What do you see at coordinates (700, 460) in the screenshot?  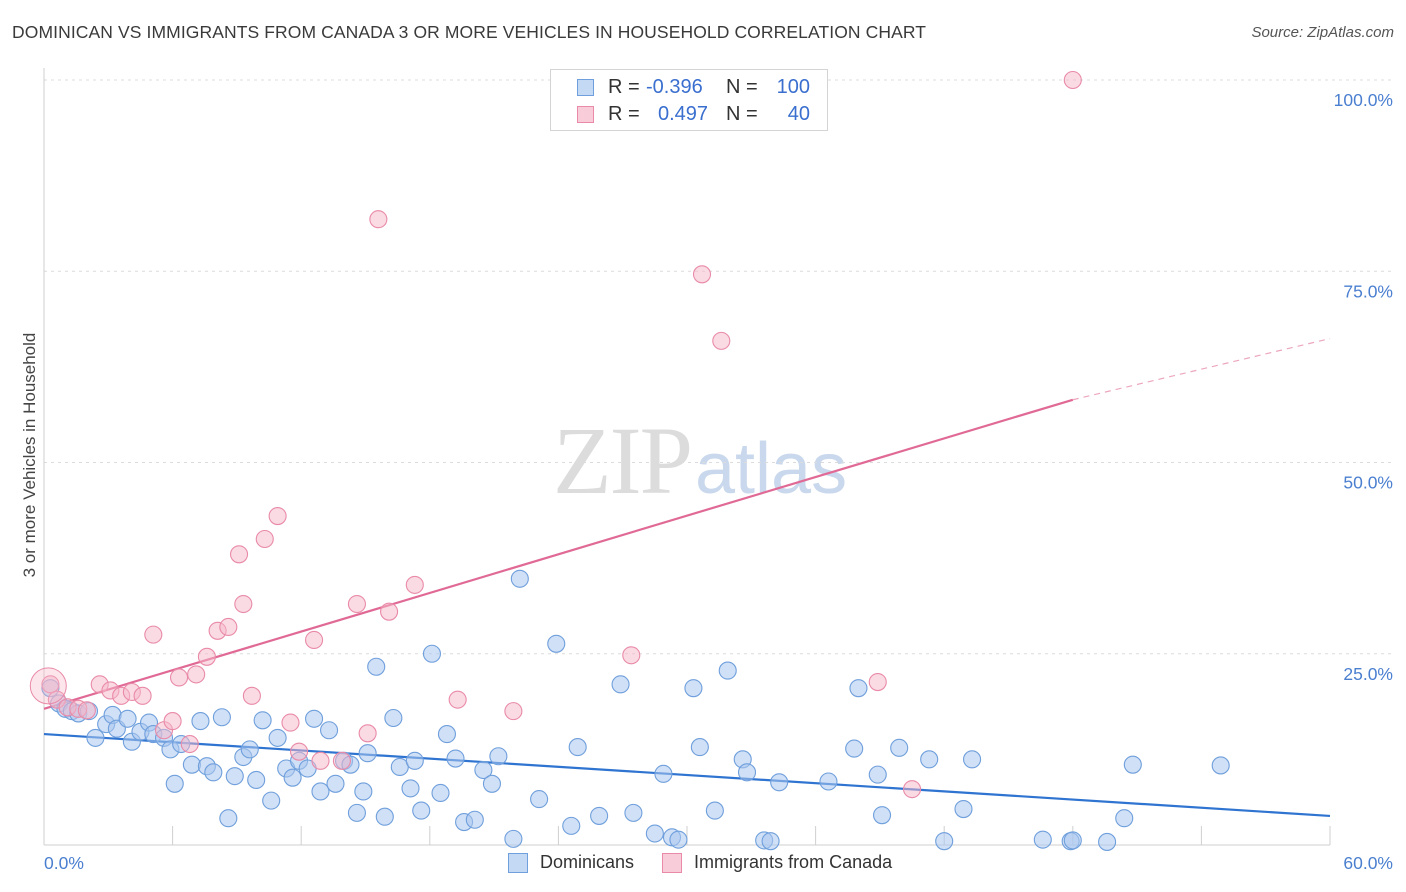 I see `watermark: ZIPatlas` at bounding box center [700, 460].